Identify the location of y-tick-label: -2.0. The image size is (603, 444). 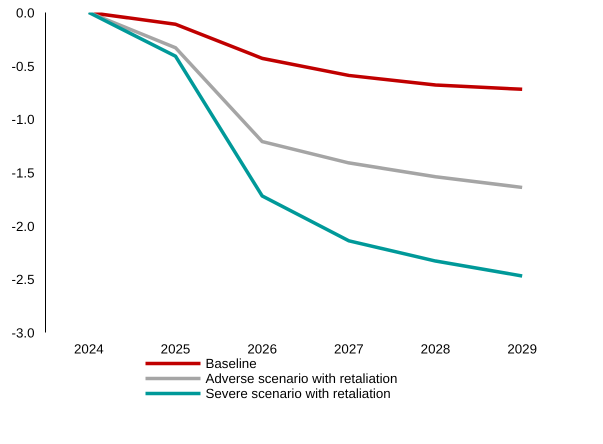
(23, 226).